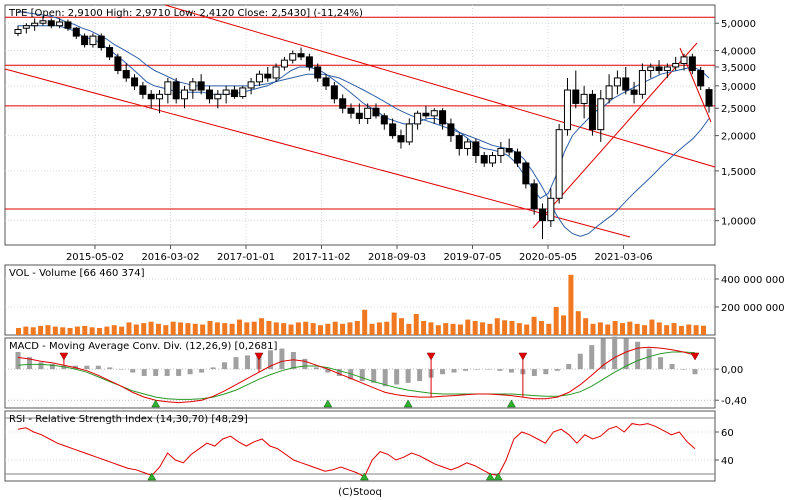 This screenshot has width=800, height=500. Describe the element at coordinates (738, 137) in the screenshot. I see `price-y-tick-label: 2,0000` at that location.